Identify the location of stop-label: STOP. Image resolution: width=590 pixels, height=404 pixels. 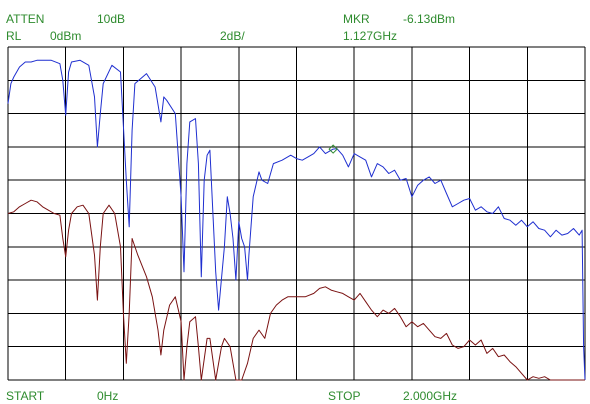
(344, 396).